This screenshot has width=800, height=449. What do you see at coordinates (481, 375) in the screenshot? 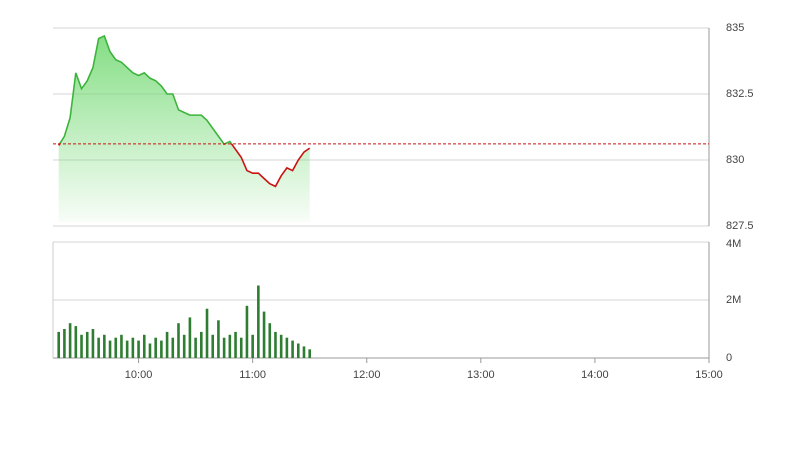
I see `x-tick-label: 13:00` at bounding box center [481, 375].